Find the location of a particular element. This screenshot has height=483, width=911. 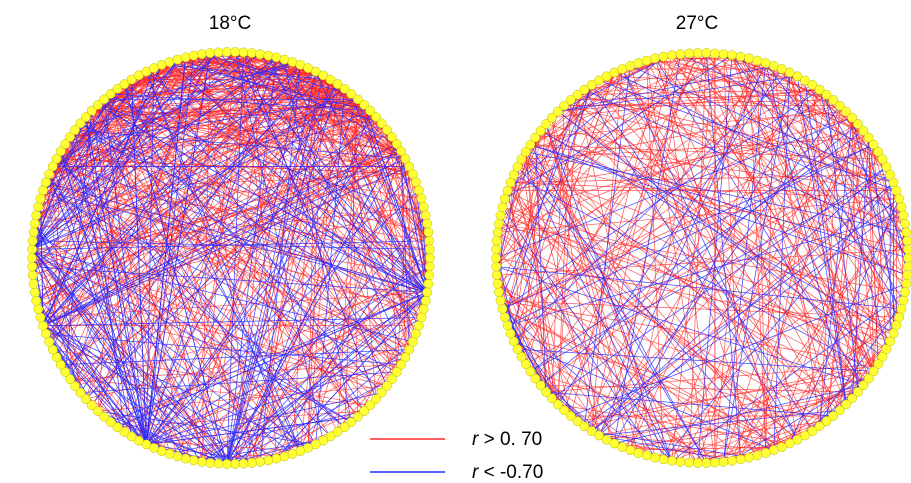

legend-label-positive: r > 0. 70 is located at coordinates (507, 439).